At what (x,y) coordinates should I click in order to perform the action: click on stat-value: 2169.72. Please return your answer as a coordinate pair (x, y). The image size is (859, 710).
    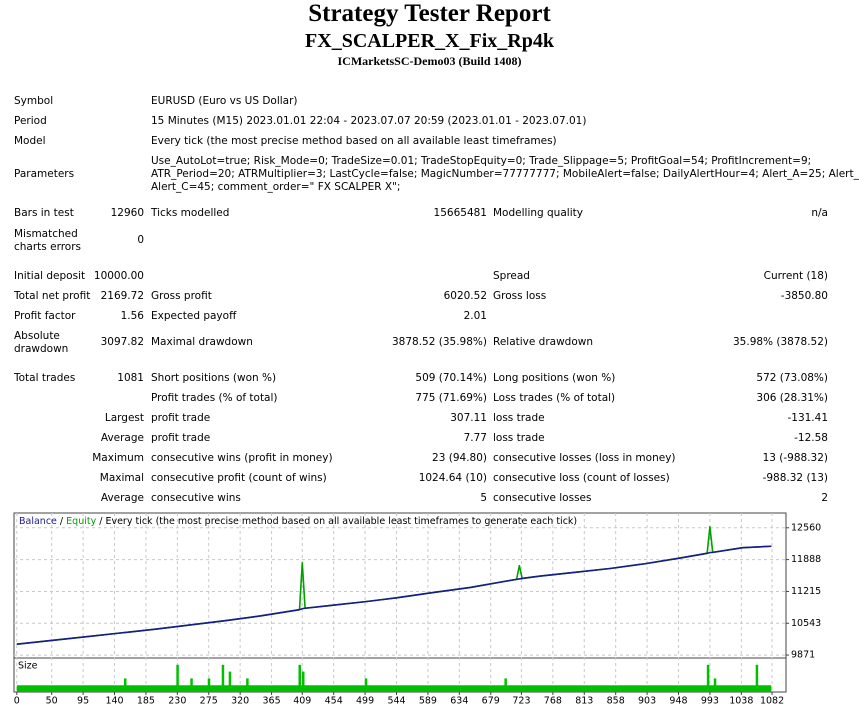
    Looking at the image, I should click on (122, 296).